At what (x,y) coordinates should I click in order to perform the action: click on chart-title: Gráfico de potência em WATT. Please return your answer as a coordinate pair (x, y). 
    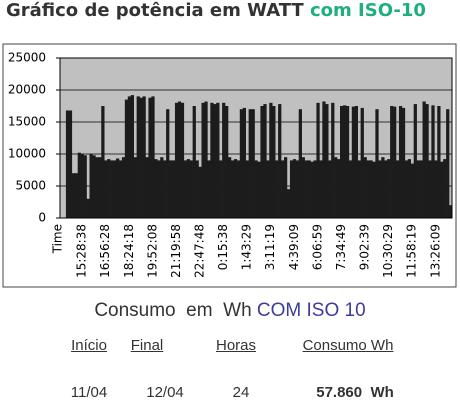
    Looking at the image, I should click on (155, 10).